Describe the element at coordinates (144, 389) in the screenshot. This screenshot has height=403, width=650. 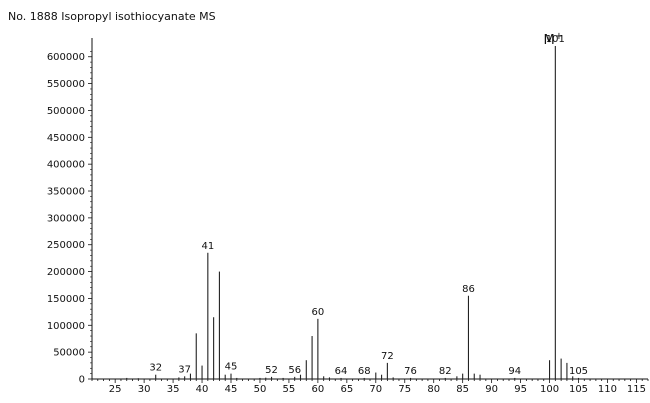
I see `x-tick-label: 30` at that location.